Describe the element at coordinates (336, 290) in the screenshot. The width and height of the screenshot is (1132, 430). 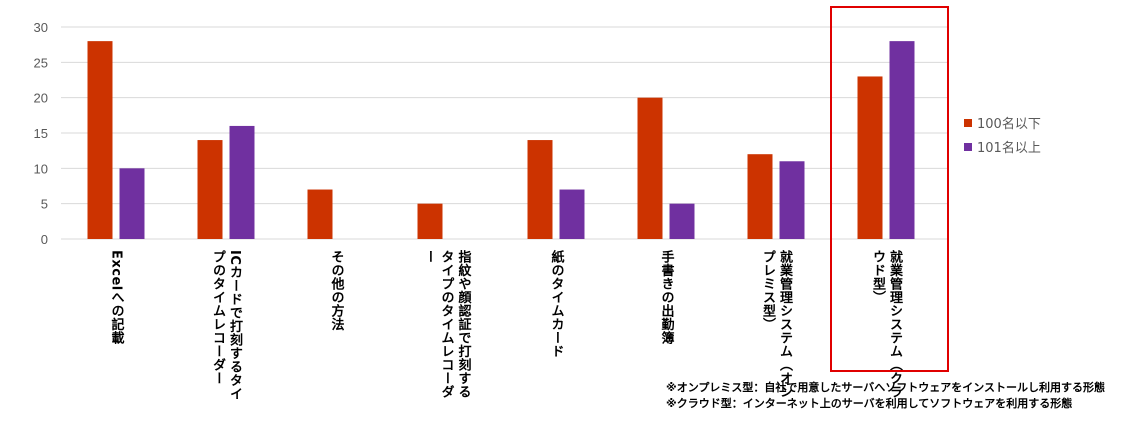
I see `x-tick-label: その他の方法` at that location.